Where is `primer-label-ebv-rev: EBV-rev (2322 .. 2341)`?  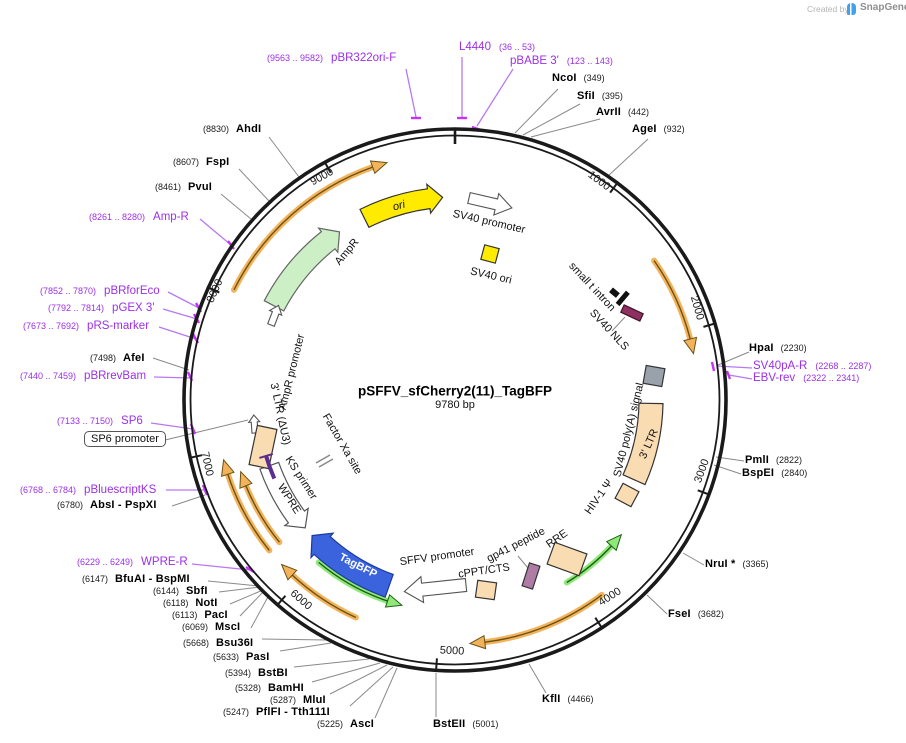
primer-label-ebv-rev: EBV-rev (2322 .. 2341) is located at coordinates (806, 378).